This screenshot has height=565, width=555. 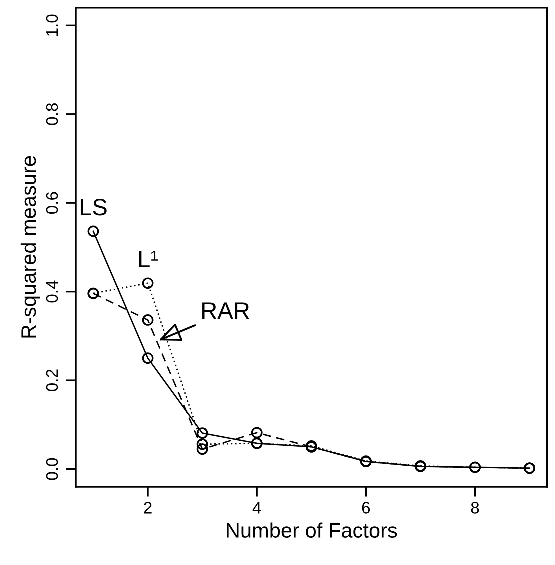 What do you see at coordinates (148, 259) in the screenshot?
I see `annotation: L¹` at bounding box center [148, 259].